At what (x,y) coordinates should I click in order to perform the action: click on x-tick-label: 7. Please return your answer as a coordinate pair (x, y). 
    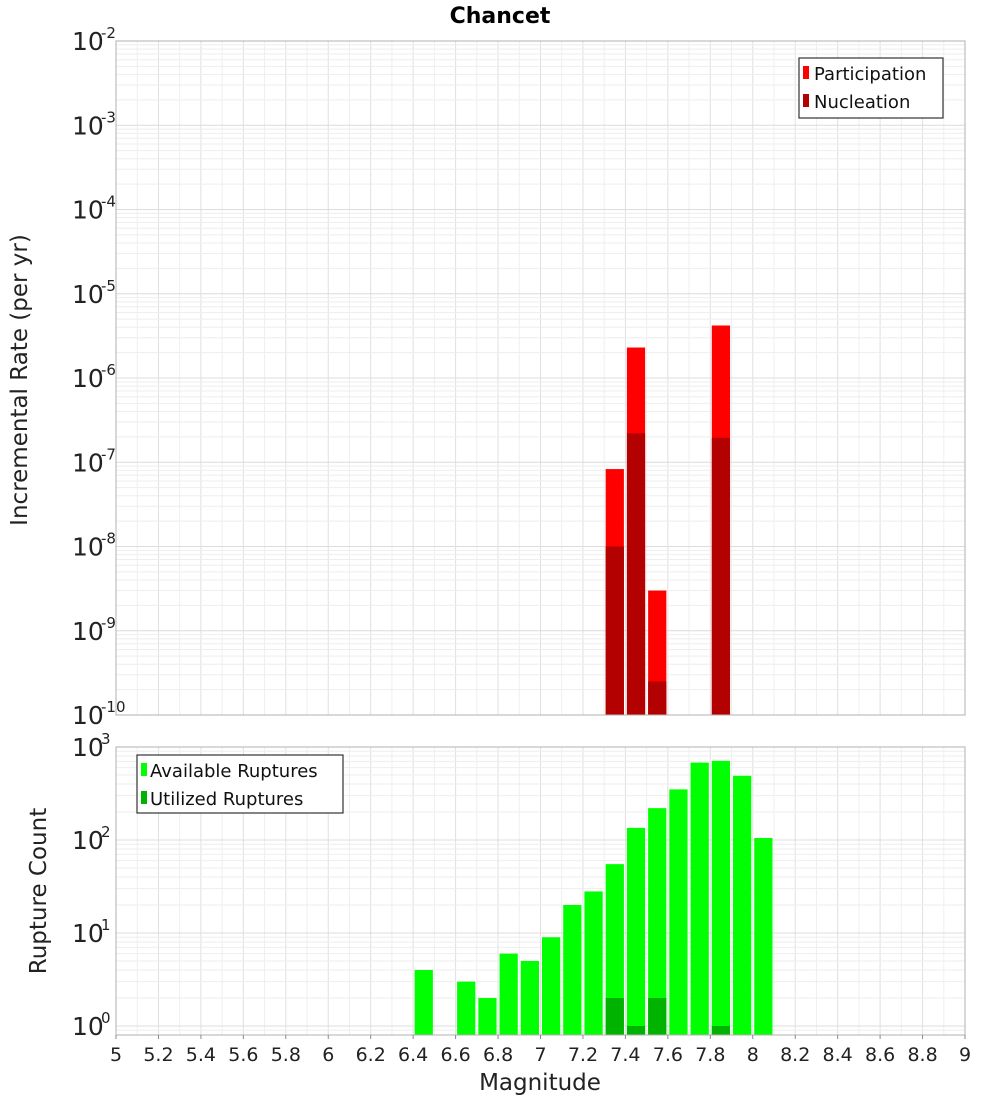
    Looking at the image, I should click on (540, 1055).